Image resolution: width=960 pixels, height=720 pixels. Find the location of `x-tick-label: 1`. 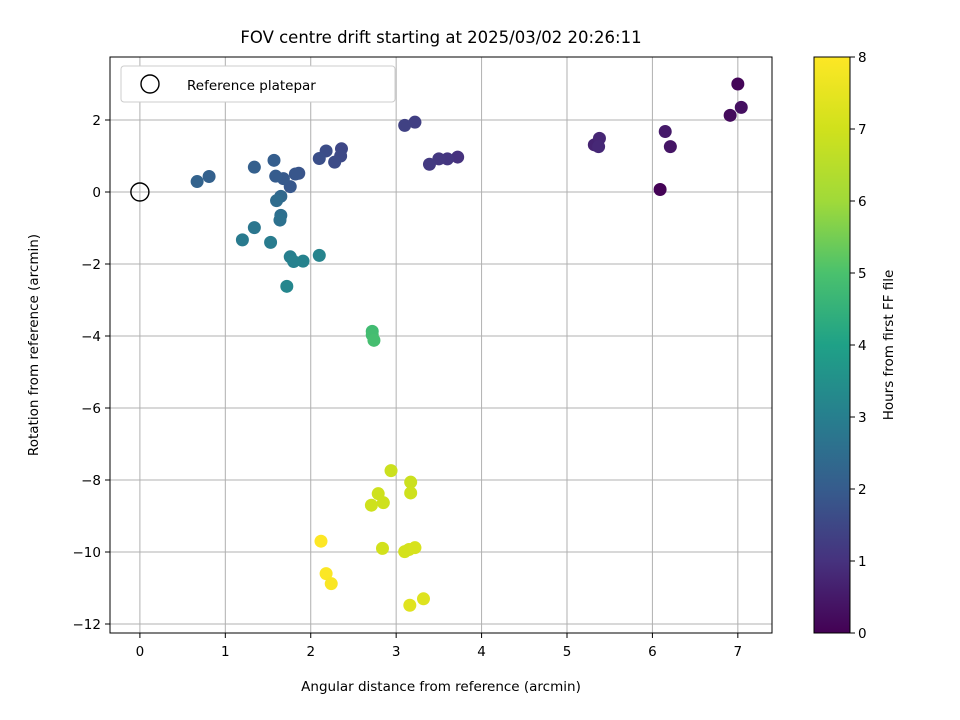

x-tick-label: 1 is located at coordinates (225, 652).